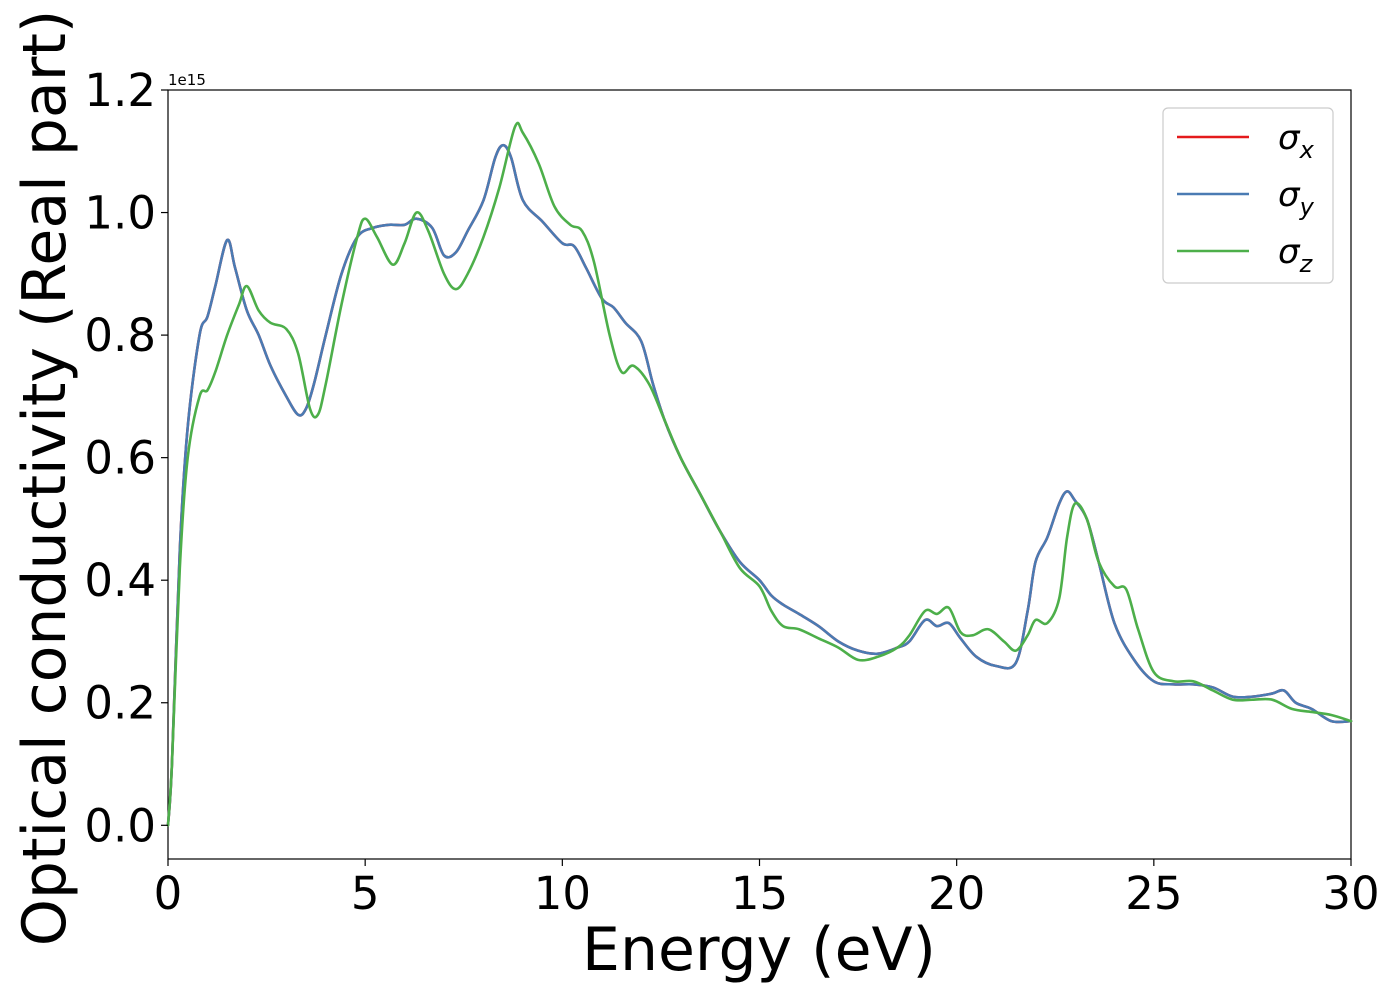 The image size is (1400, 1000). What do you see at coordinates (120, 703) in the screenshot?
I see `y-tick-label: 0.2` at bounding box center [120, 703].